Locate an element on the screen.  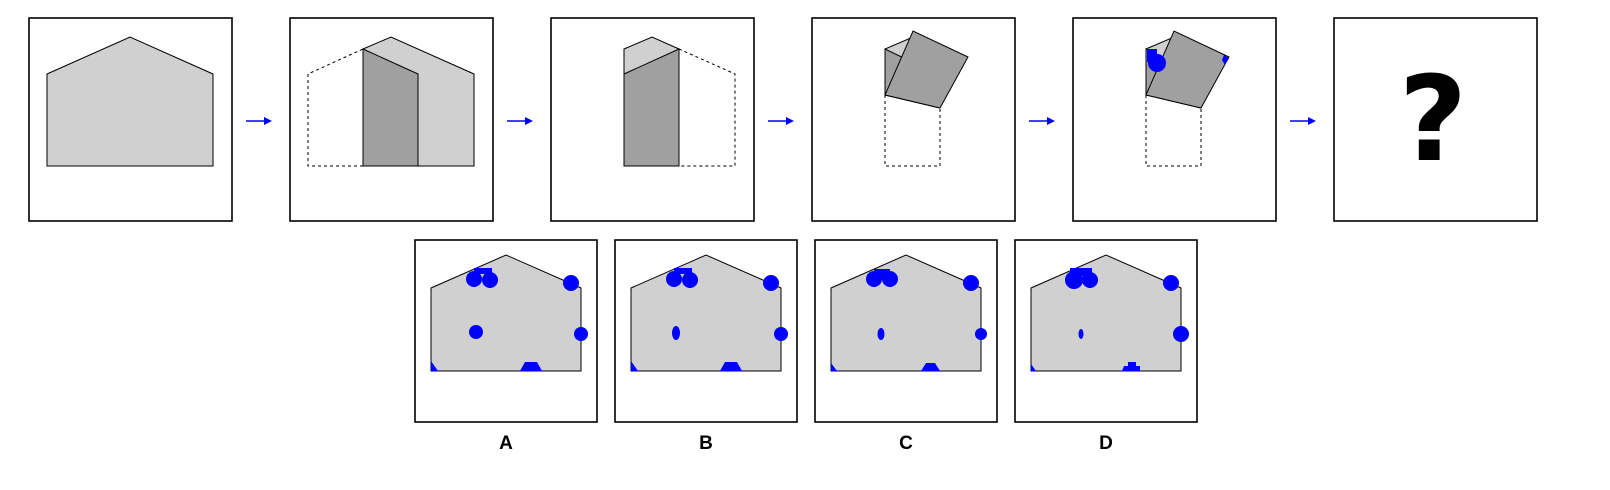
option-label: D is located at coordinates (1106, 443).